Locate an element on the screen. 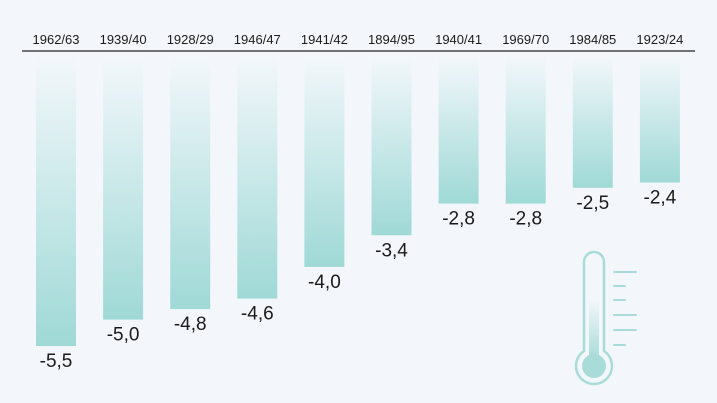 This screenshot has height=403, width=717. category-label: 1894/95 is located at coordinates (391, 39).